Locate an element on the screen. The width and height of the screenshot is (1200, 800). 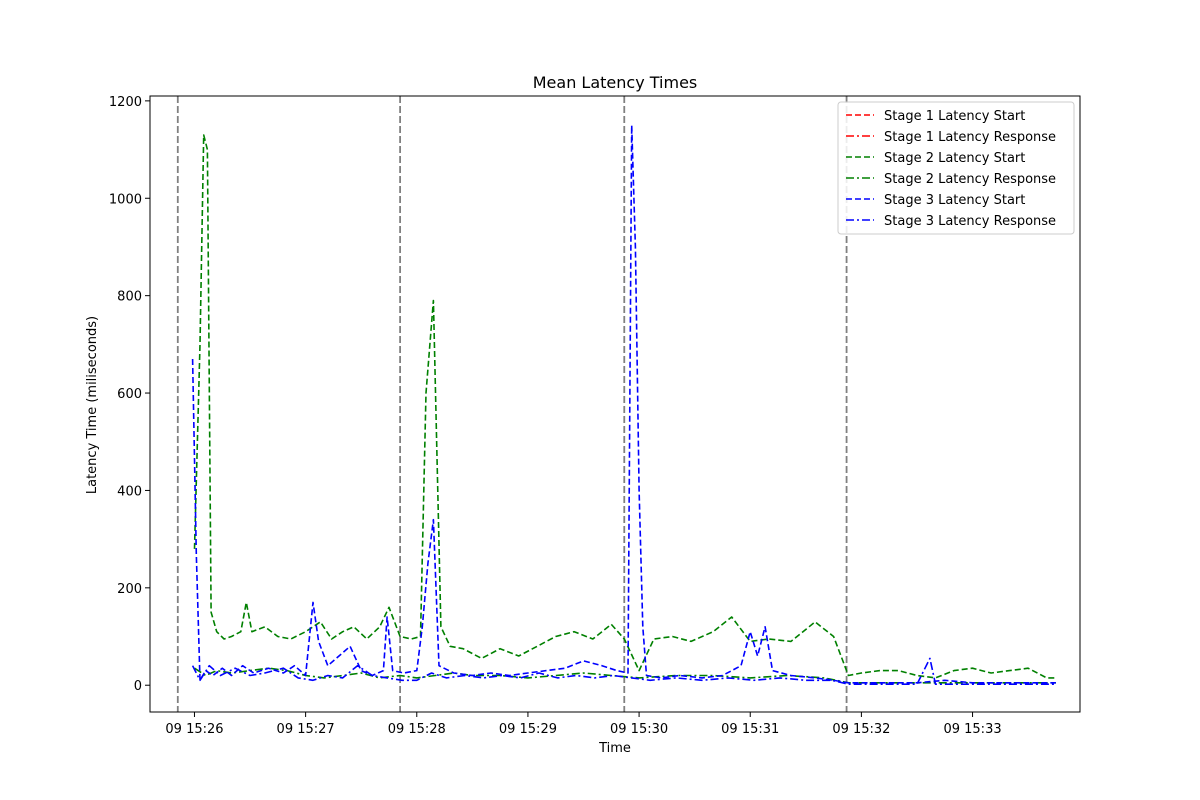
x-tick-label: 09 15:33 is located at coordinates (972, 729).